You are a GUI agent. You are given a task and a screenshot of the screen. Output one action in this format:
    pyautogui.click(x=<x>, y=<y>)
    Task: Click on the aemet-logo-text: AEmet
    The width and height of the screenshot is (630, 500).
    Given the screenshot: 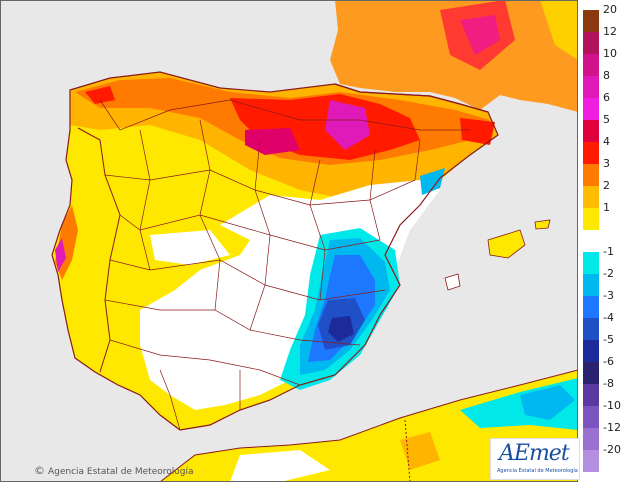 What is the action you would take?
    pyautogui.click(x=534, y=453)
    